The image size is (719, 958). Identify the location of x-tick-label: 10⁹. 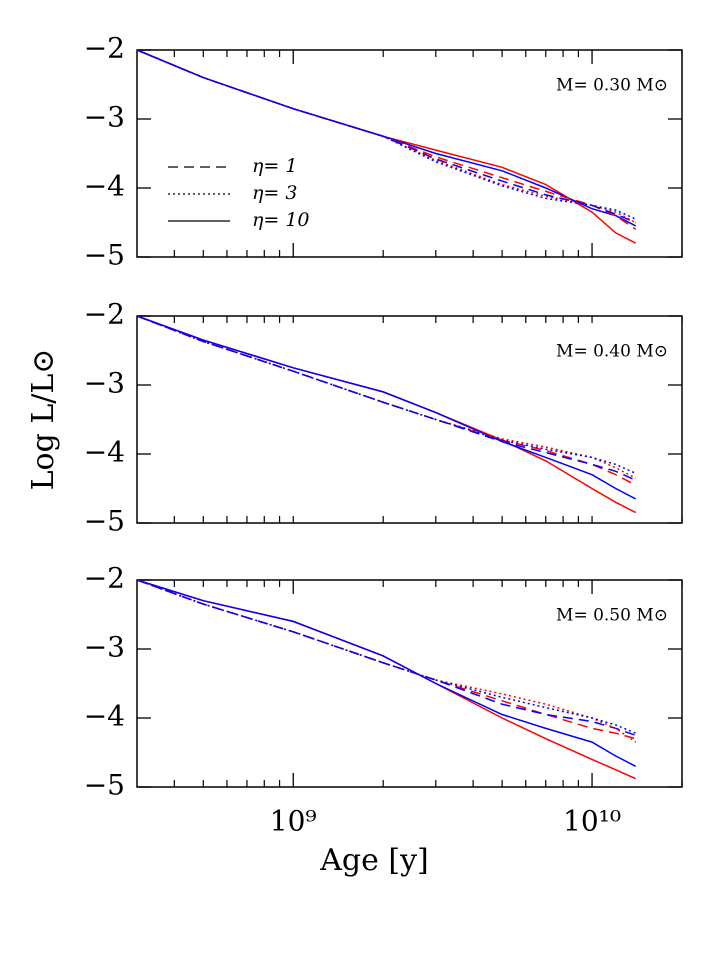
(293, 821).